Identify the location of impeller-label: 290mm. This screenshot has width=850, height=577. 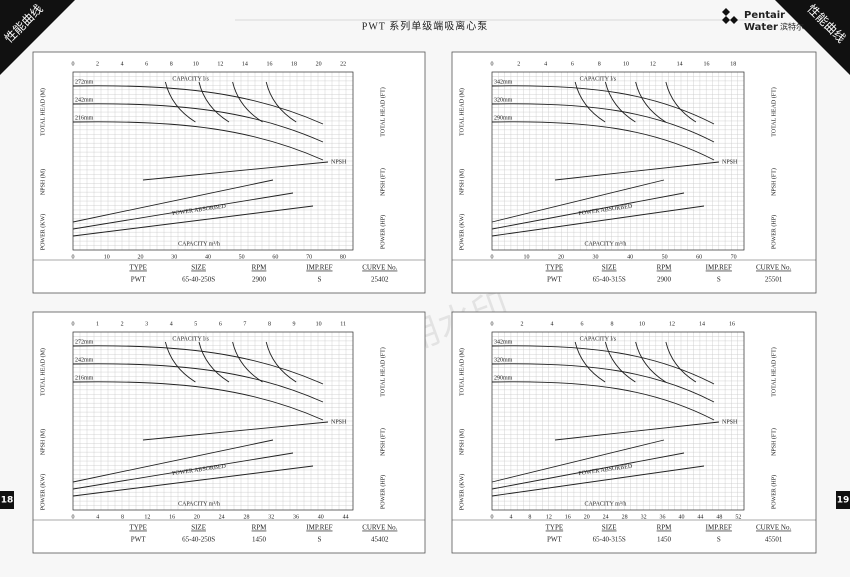
(503, 118).